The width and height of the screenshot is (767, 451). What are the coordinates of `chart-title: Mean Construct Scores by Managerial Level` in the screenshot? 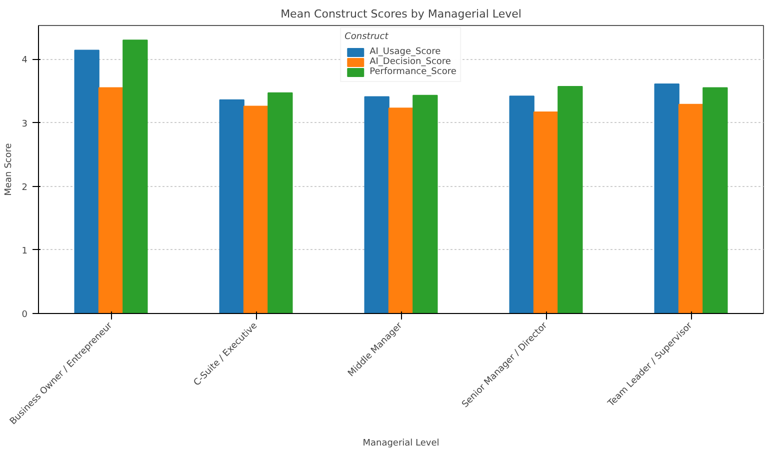 It's located at (401, 14).